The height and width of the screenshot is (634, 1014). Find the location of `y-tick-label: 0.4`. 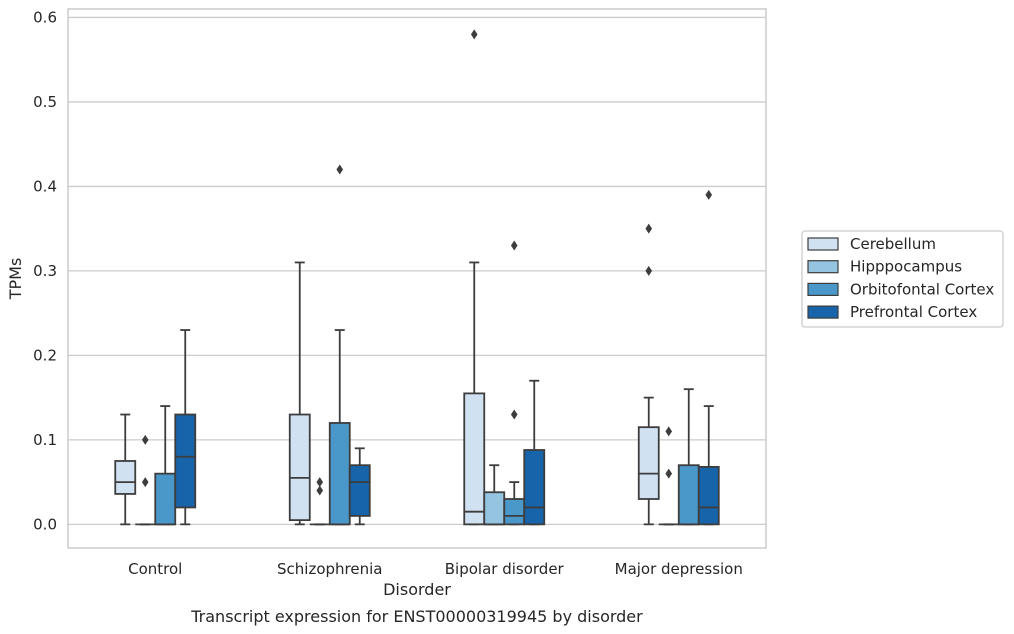

y-tick-label: 0.4 is located at coordinates (45, 186).